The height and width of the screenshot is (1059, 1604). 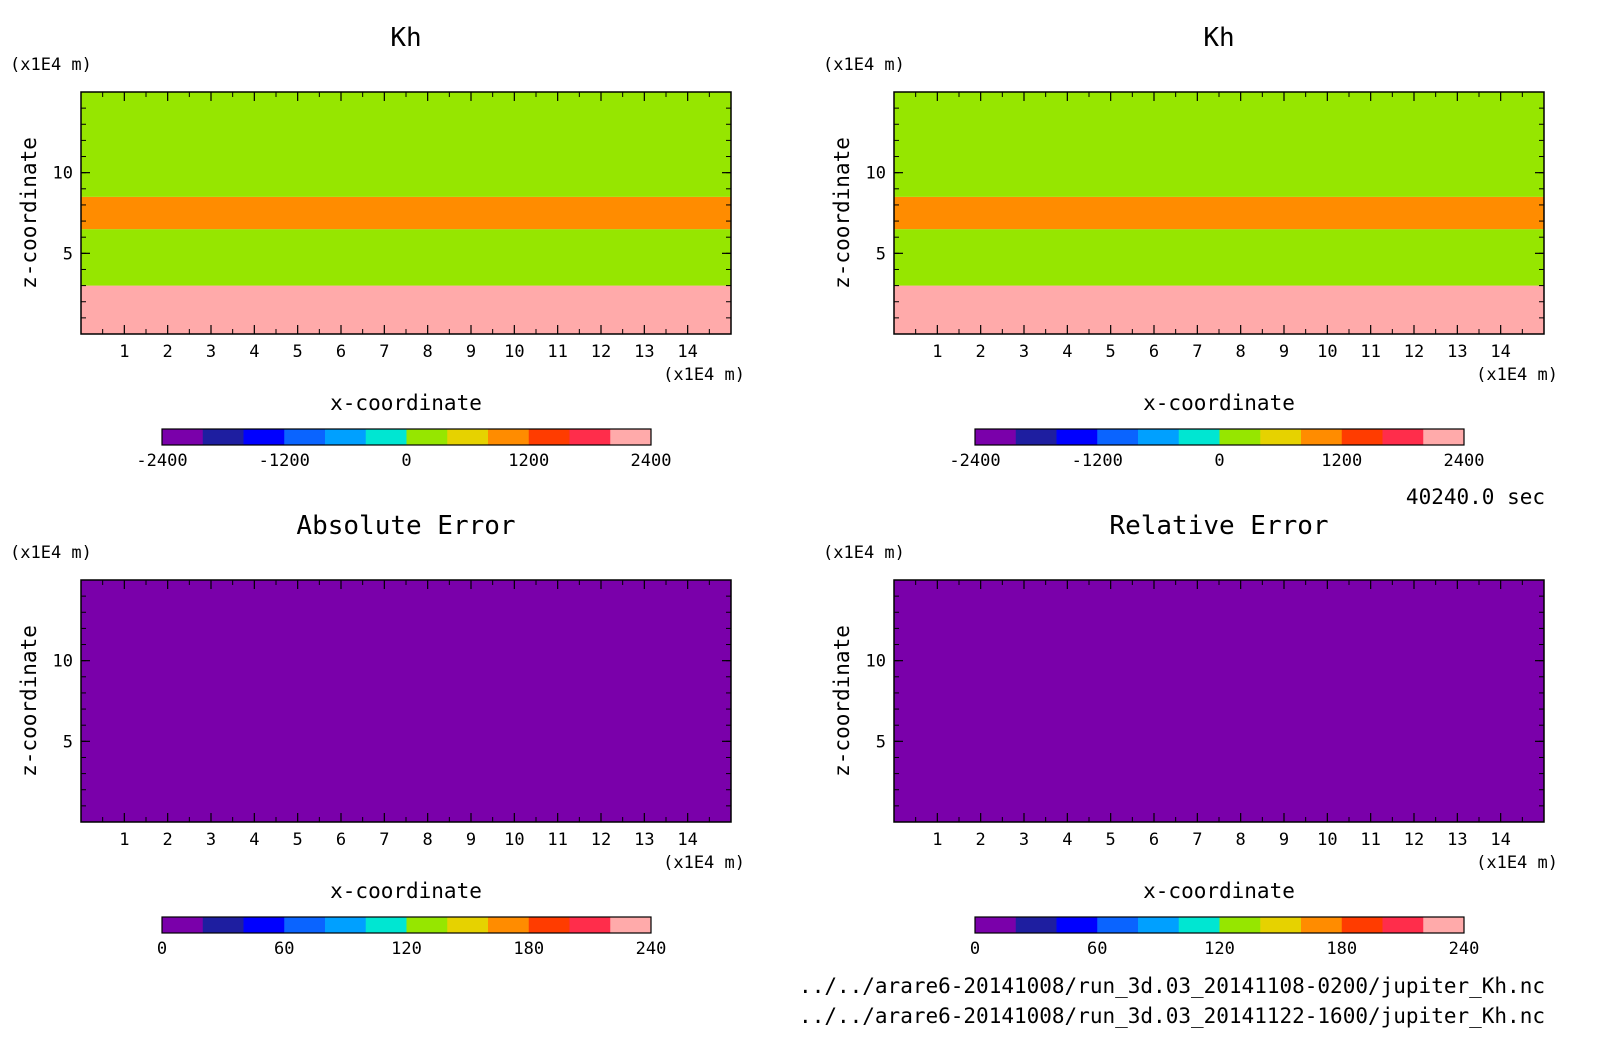 What do you see at coordinates (1097, 461) in the screenshot?
I see `colorbar-tick-label: -1200` at bounding box center [1097, 461].